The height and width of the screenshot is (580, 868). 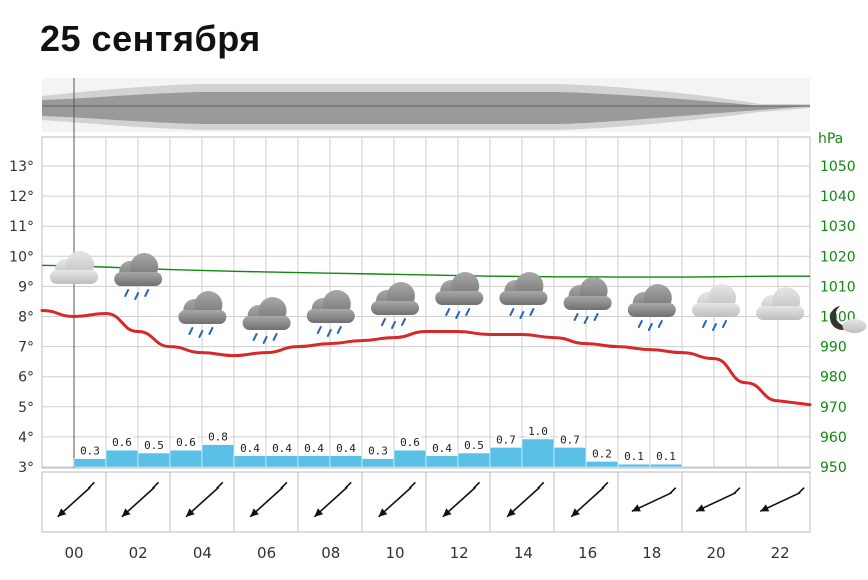 I want to click on temperature-tick-label: 11°, so click(x=21, y=227).